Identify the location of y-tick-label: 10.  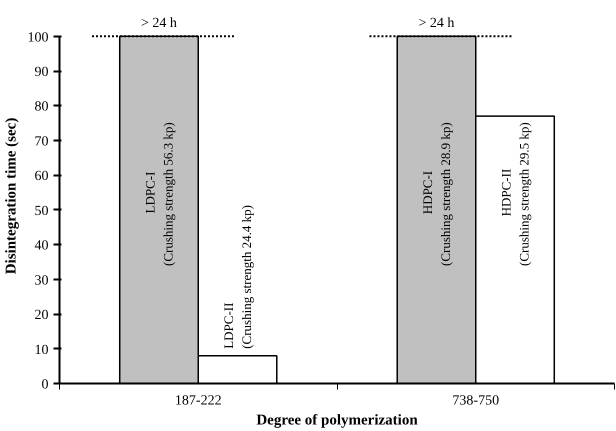
(41, 350).